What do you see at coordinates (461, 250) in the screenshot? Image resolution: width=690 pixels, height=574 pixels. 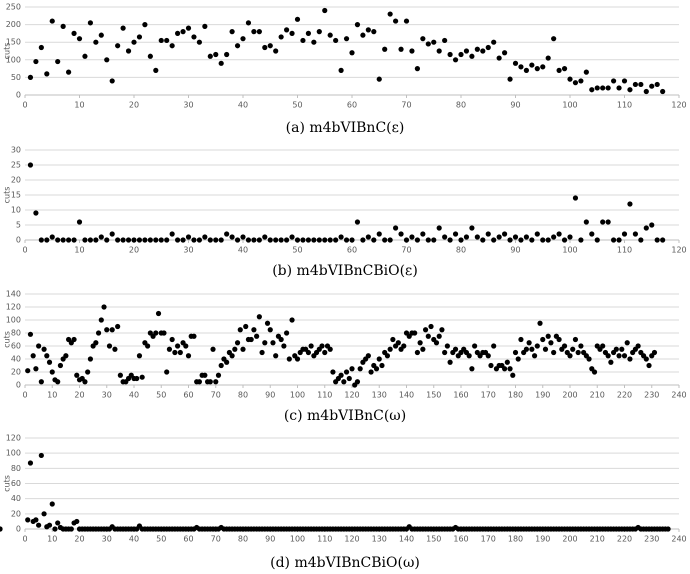 I see `x-tick-label: 80` at bounding box center [461, 250].